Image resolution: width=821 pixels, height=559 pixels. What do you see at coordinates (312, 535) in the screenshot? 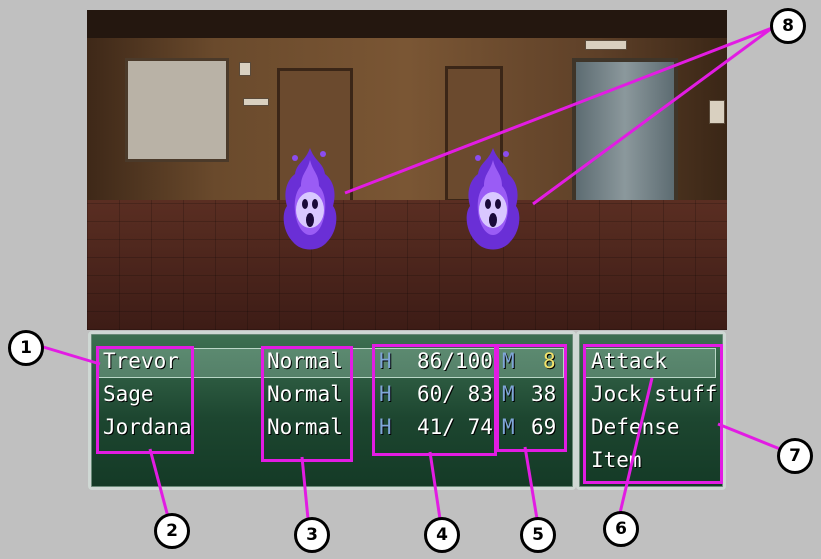
I see `callout-number: 3` at bounding box center [312, 535].